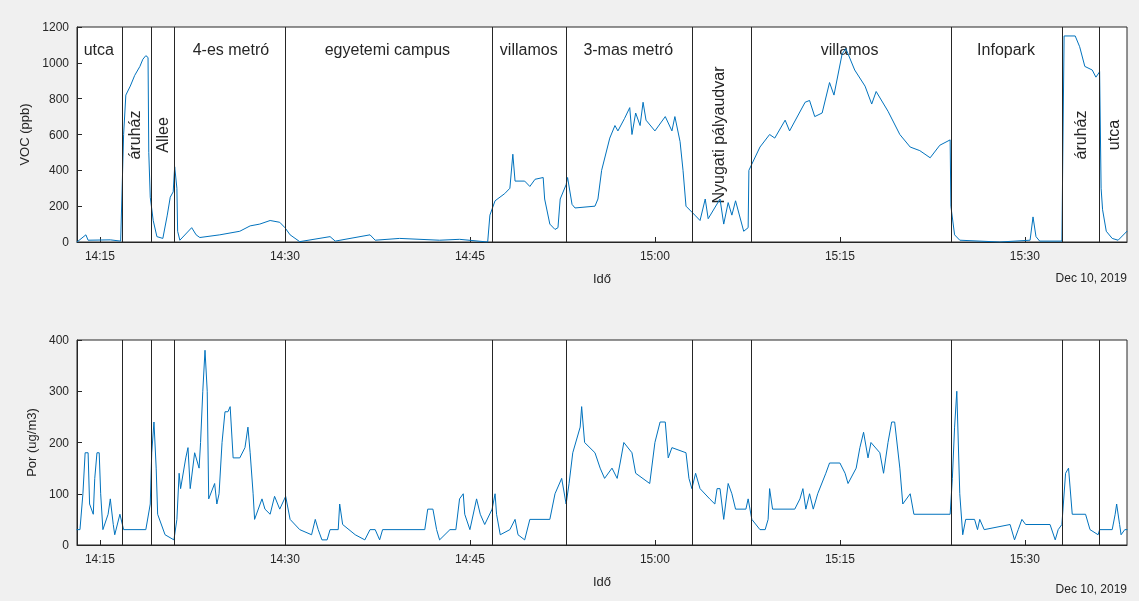 The width and height of the screenshot is (1139, 601). Describe the element at coordinates (25, 134) in the screenshot. I see `y-axis-title: VOC (ppb)` at that location.